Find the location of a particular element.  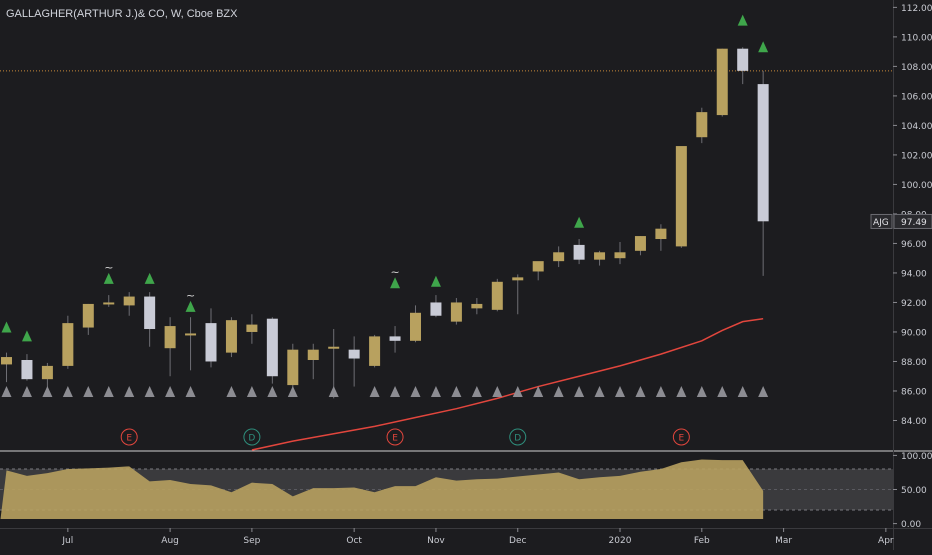

y-tick-label: 92.00 is located at coordinates (914, 304).